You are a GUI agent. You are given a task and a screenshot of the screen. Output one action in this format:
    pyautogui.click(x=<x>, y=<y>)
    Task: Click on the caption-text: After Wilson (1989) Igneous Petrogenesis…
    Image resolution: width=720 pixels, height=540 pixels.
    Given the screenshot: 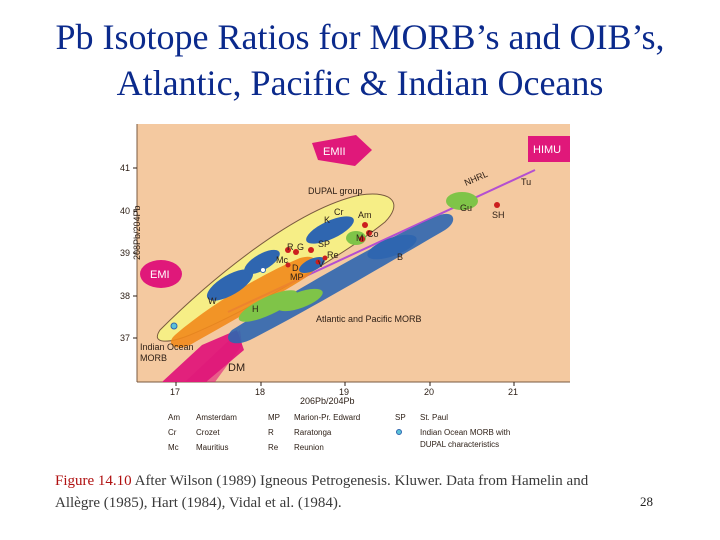 What is the action you would take?
    pyautogui.click(x=322, y=492)
    